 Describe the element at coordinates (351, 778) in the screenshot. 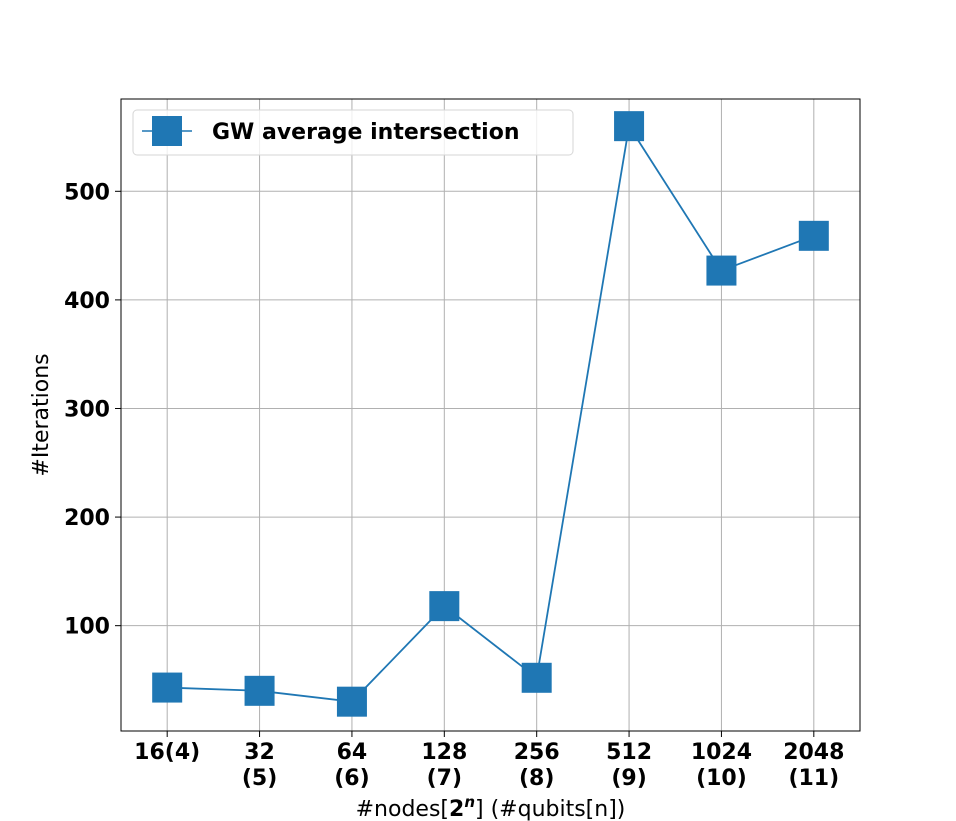

I see `x-tick-label-line: (6)` at that location.